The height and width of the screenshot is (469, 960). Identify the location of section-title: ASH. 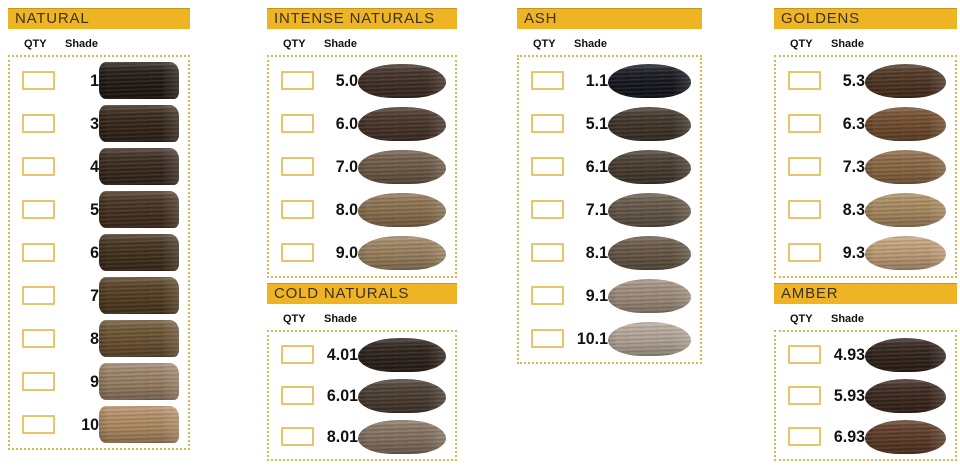
(541, 18).